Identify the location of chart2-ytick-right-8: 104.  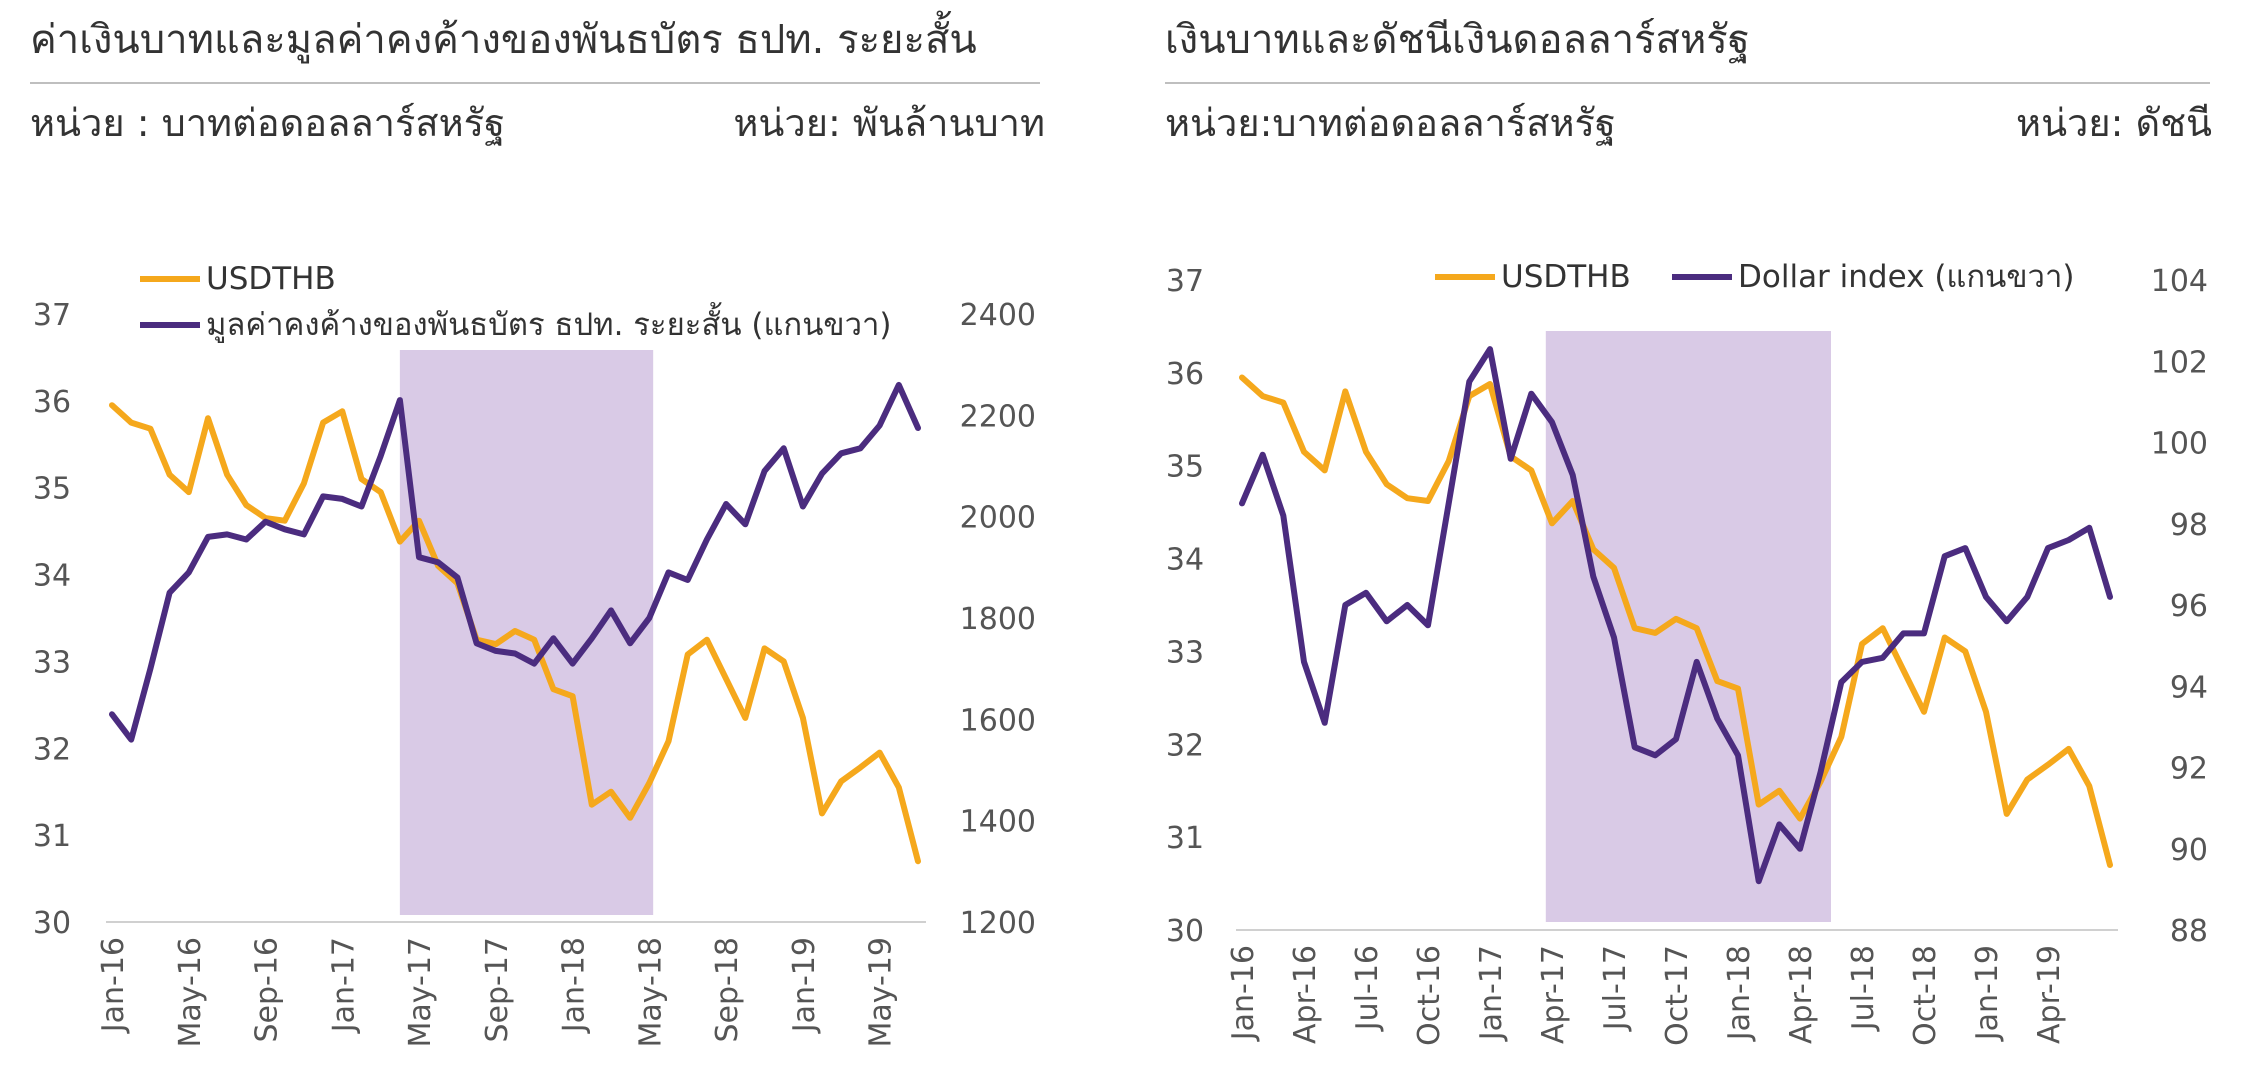
(2179, 281).